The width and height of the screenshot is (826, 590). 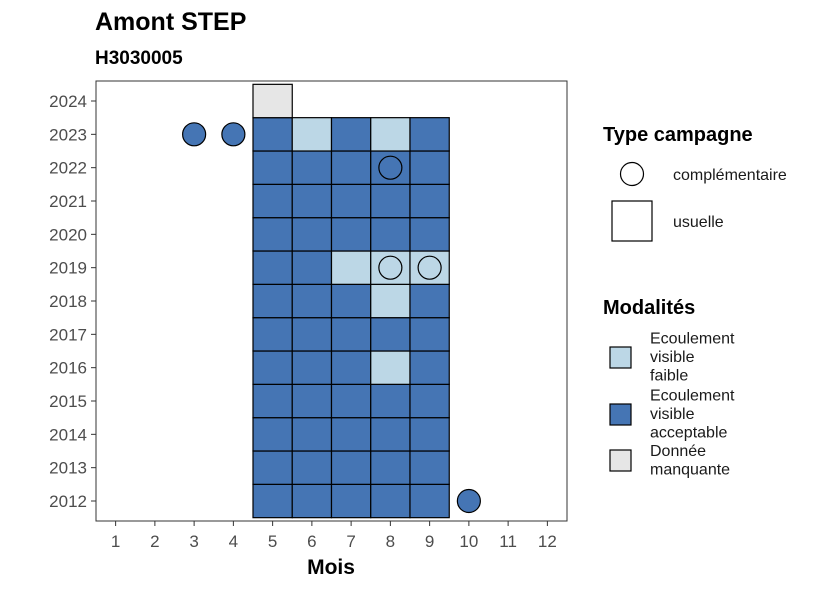 I want to click on x-tick-label-8: 8, so click(x=390, y=541).